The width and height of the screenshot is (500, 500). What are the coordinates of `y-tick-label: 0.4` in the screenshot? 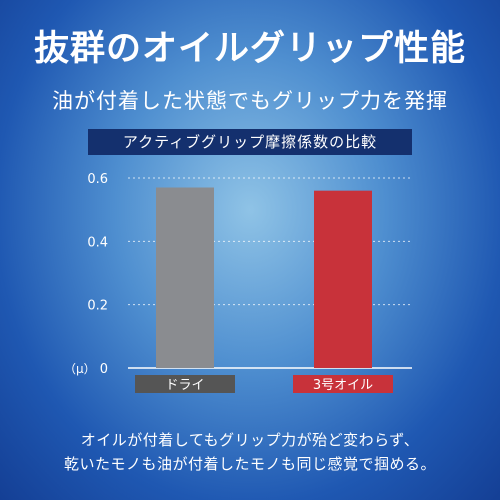 It's located at (97, 242).